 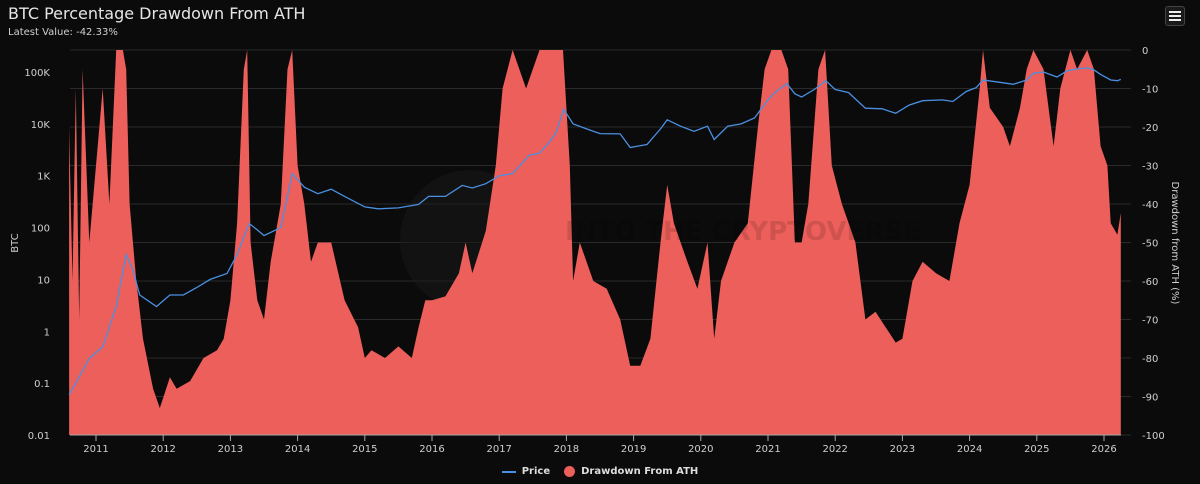 I want to click on x-tick-label: 2014, so click(x=297, y=449).